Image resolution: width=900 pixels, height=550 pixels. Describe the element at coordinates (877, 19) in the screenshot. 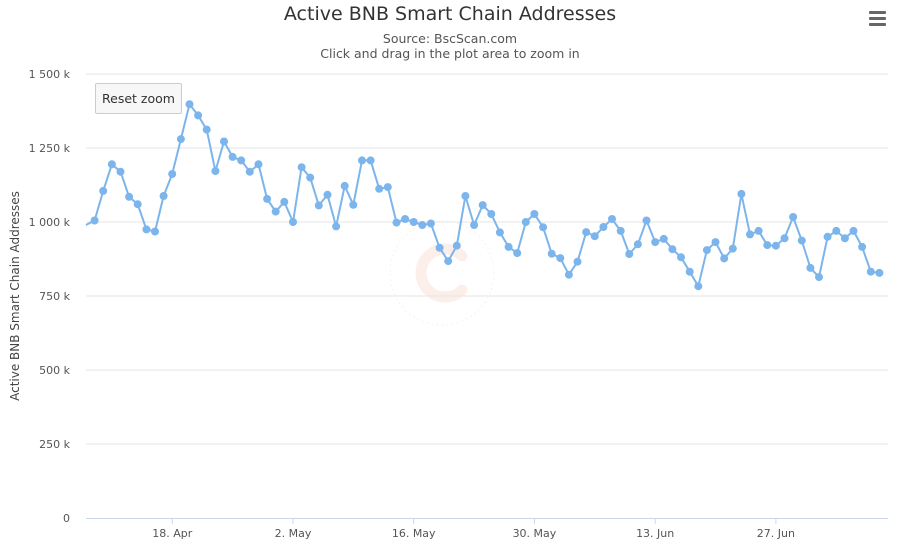

I see `chart-menu-button` at that location.